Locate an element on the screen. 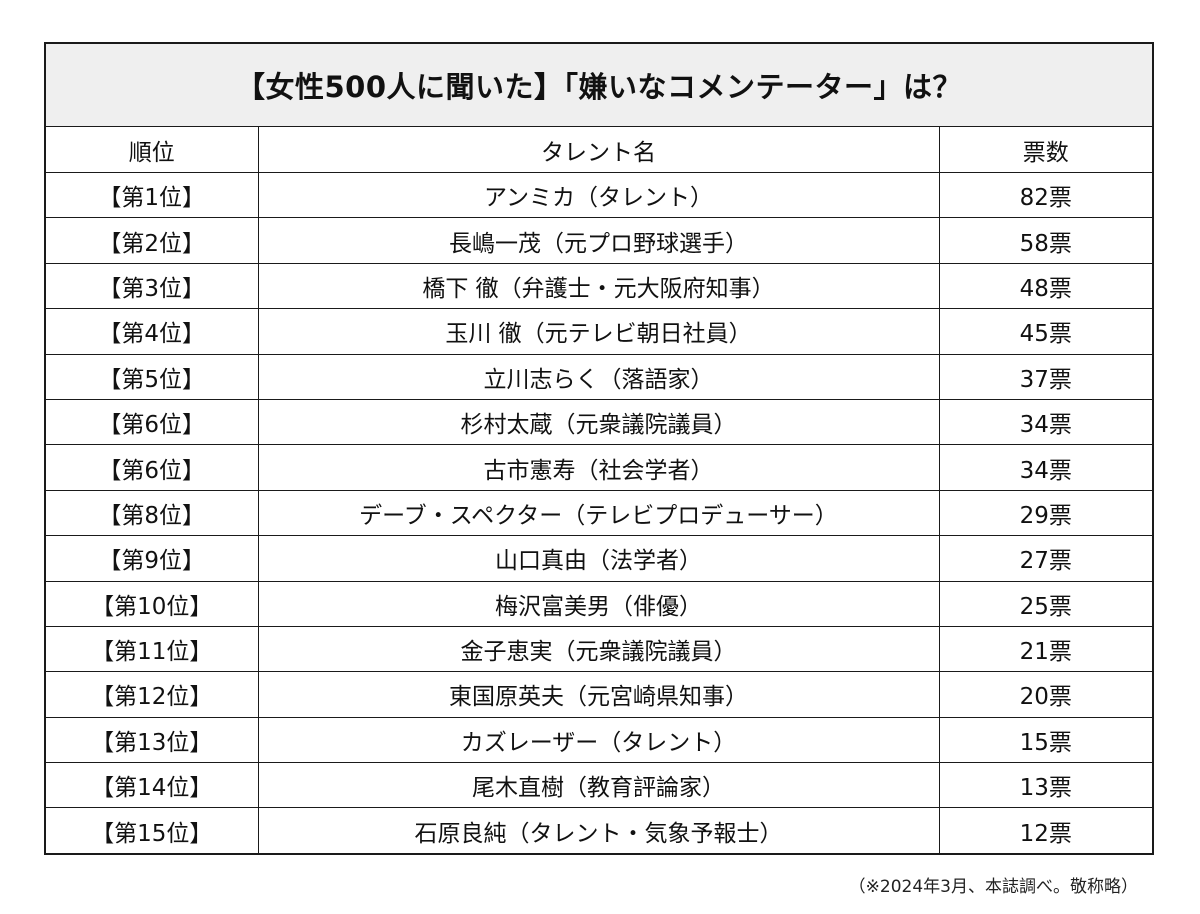 This screenshot has width=1200, height=914. rank-cell: 【第3位】 is located at coordinates (151, 286).